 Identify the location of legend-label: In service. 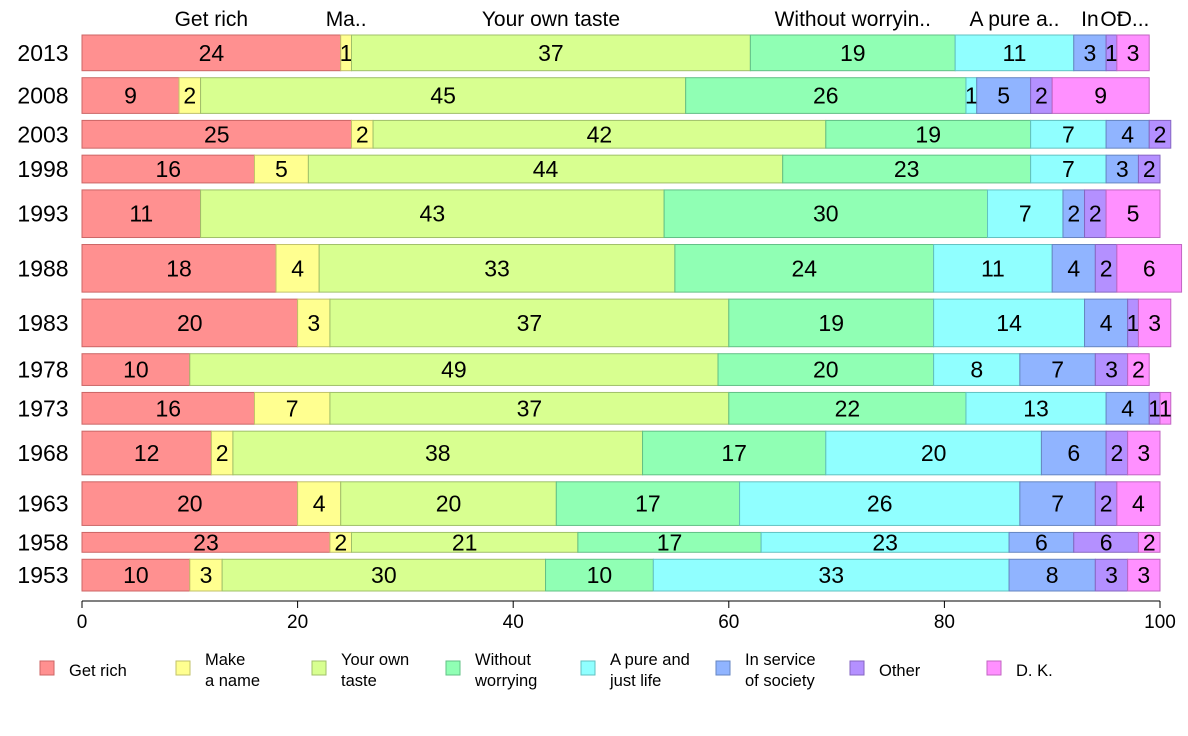
(780, 660).